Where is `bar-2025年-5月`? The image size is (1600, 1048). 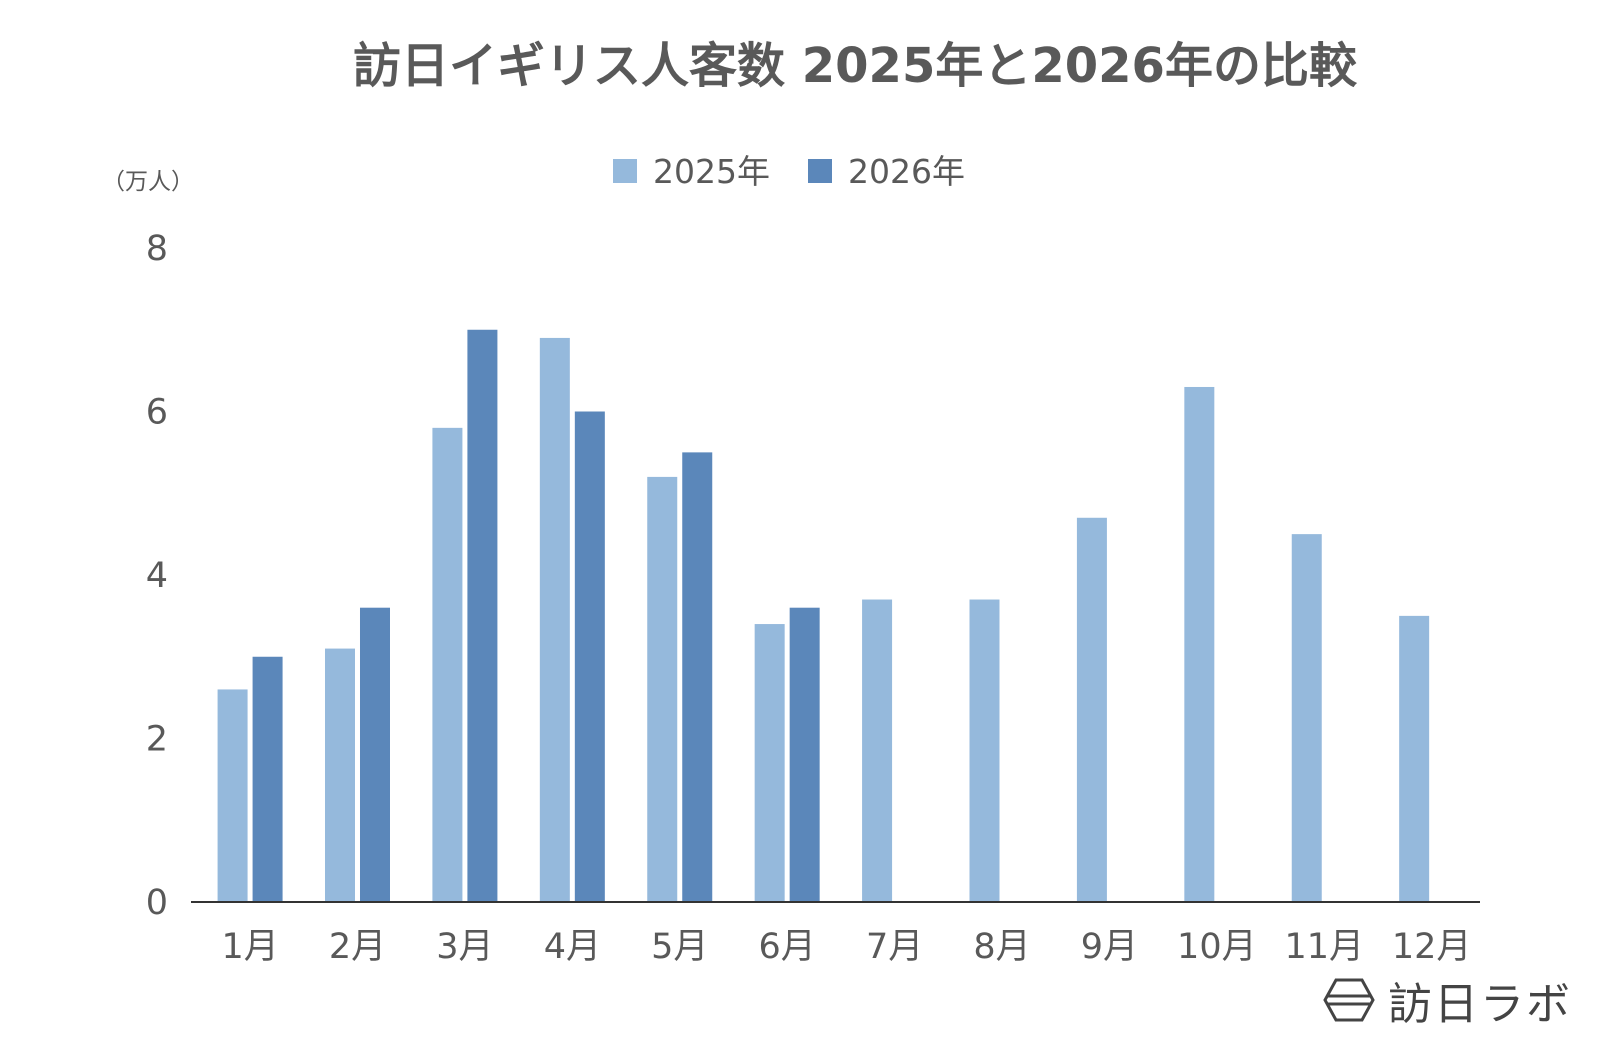
bar-2025年-5月 is located at coordinates (662, 689).